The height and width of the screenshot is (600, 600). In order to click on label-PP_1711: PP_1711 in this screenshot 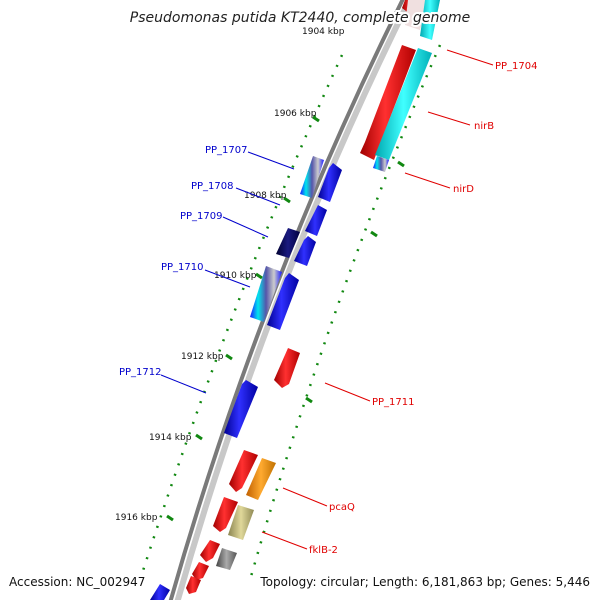, I will do `click(393, 402)`.